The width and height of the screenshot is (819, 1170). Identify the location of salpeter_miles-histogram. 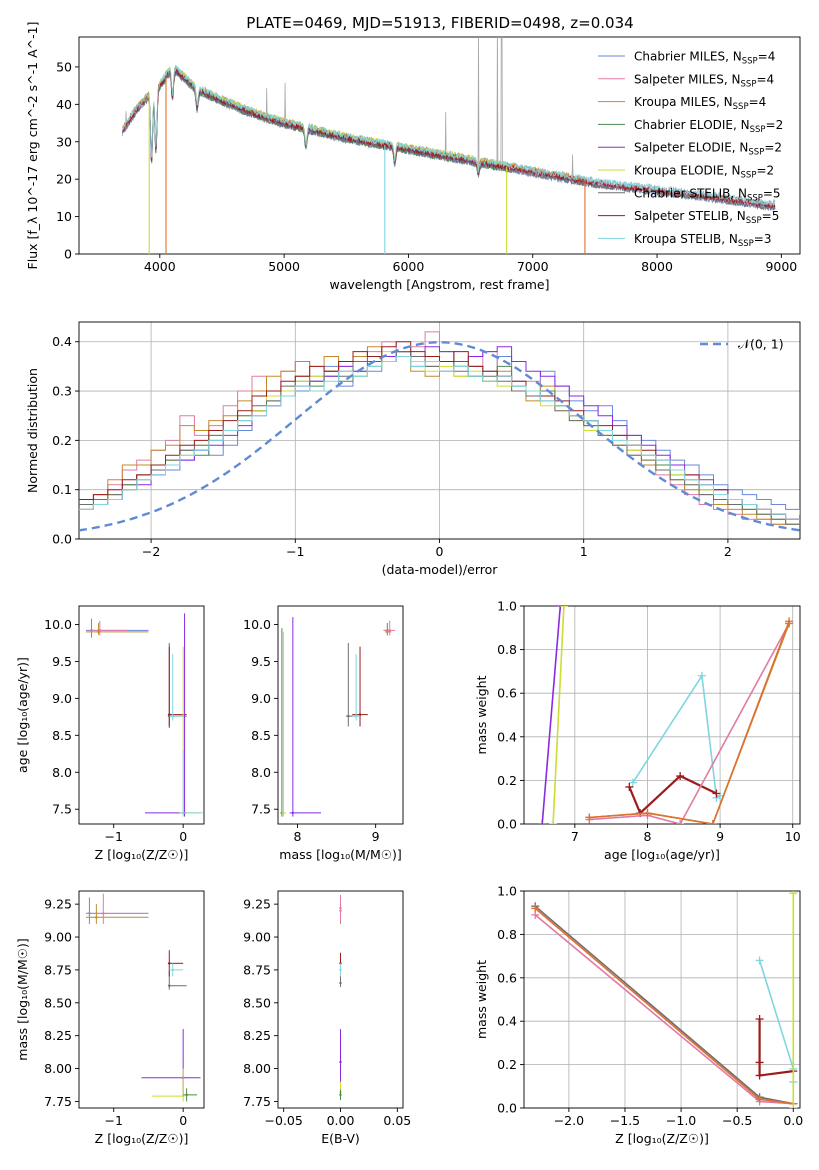
(439, 428).